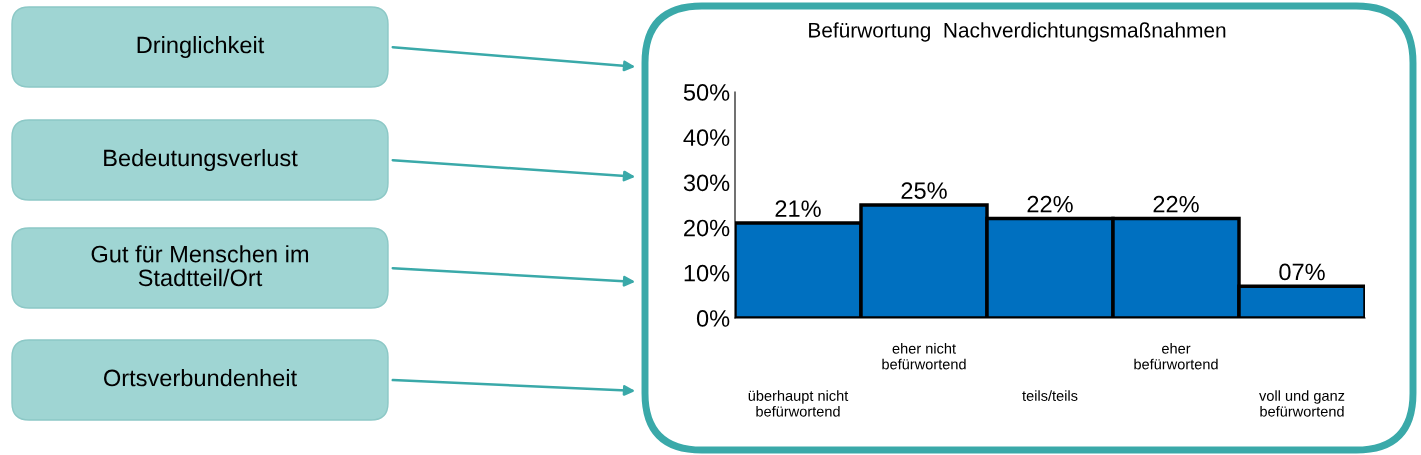  What do you see at coordinates (1017, 32) in the screenshot?
I see `chart-title: Befürwortung Nachverdichtungsmaßnahmen` at bounding box center [1017, 32].